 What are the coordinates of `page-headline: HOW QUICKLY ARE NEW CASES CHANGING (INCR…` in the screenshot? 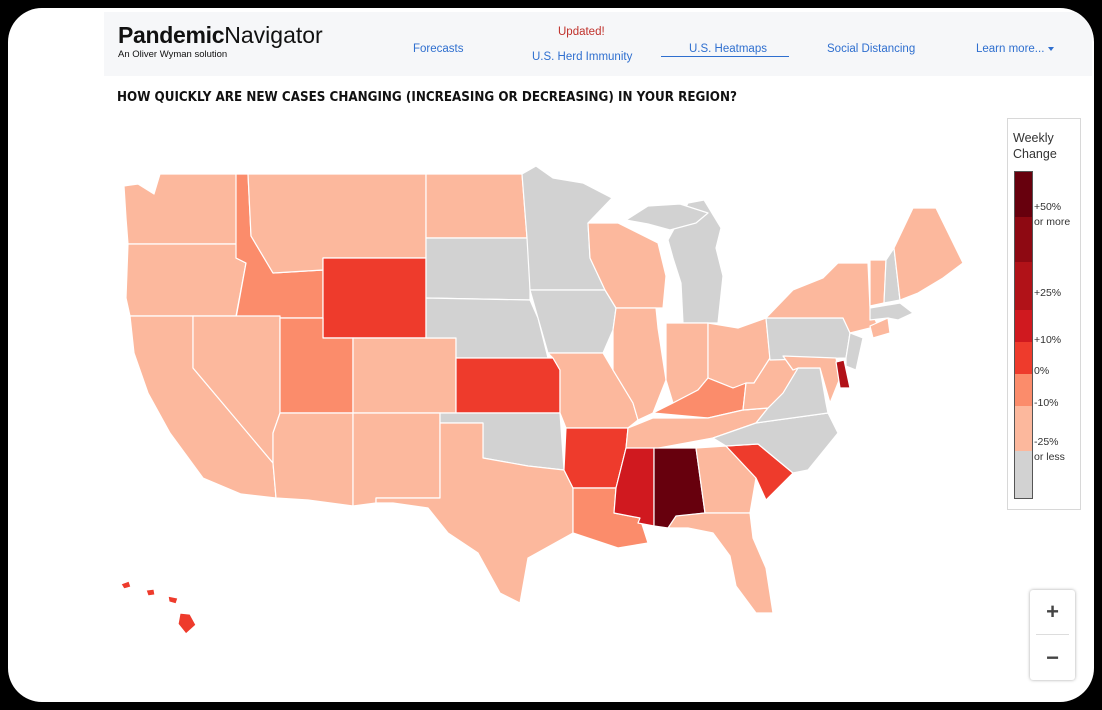 It's located at (427, 97).